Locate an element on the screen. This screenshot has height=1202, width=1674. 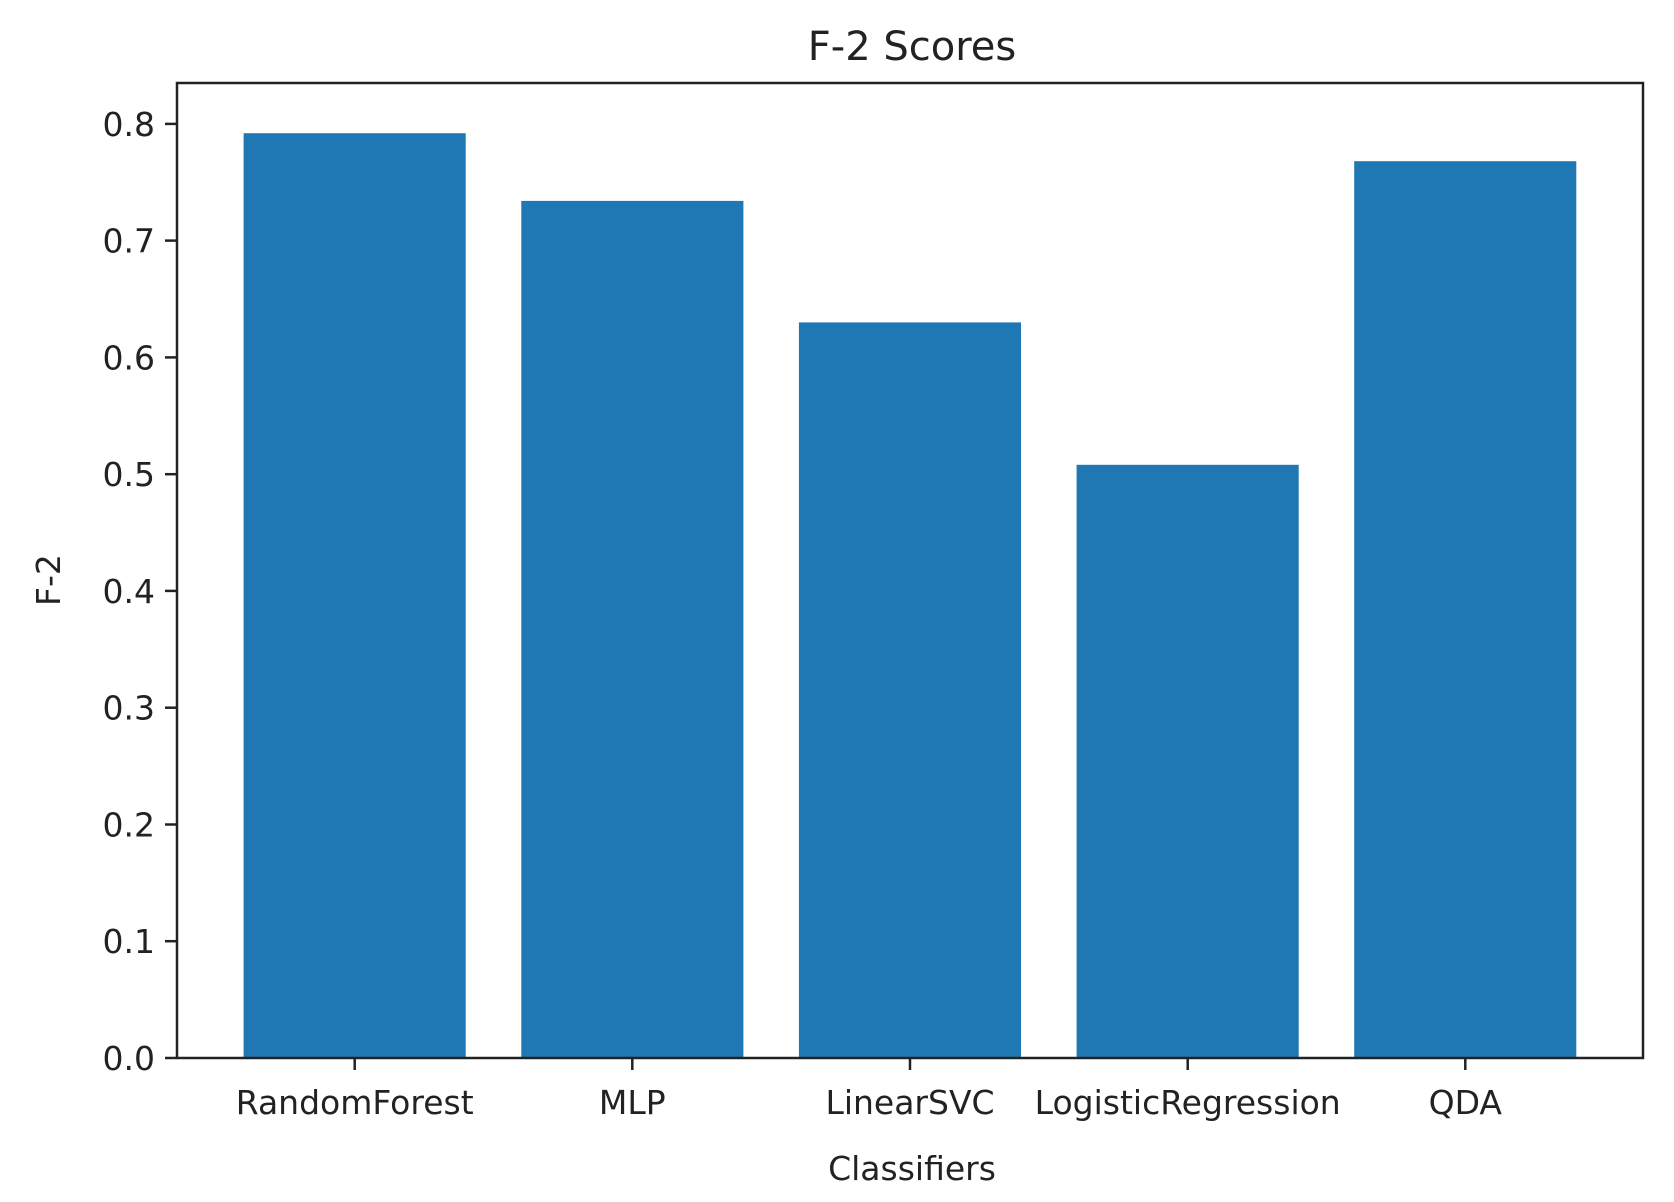
bar-mlp is located at coordinates (632, 629).